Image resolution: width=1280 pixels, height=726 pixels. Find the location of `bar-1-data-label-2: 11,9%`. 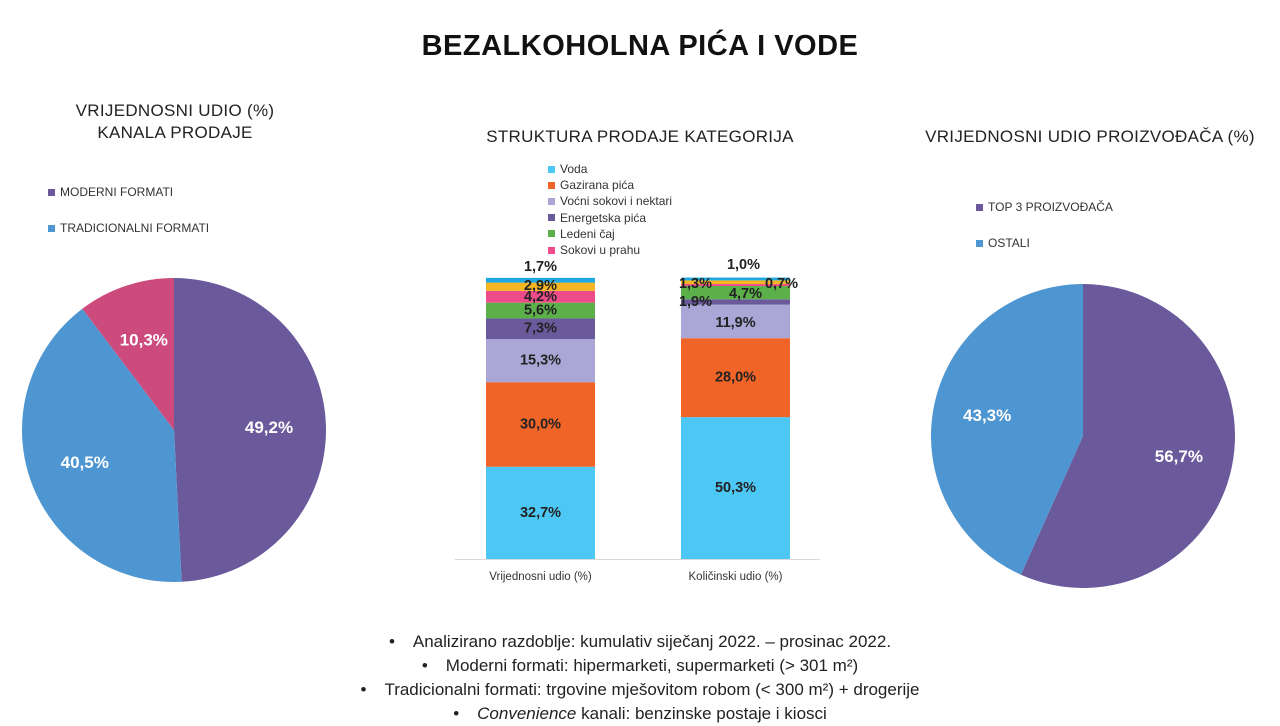

bar-1-data-label-2: 11,9% is located at coordinates (735, 323).